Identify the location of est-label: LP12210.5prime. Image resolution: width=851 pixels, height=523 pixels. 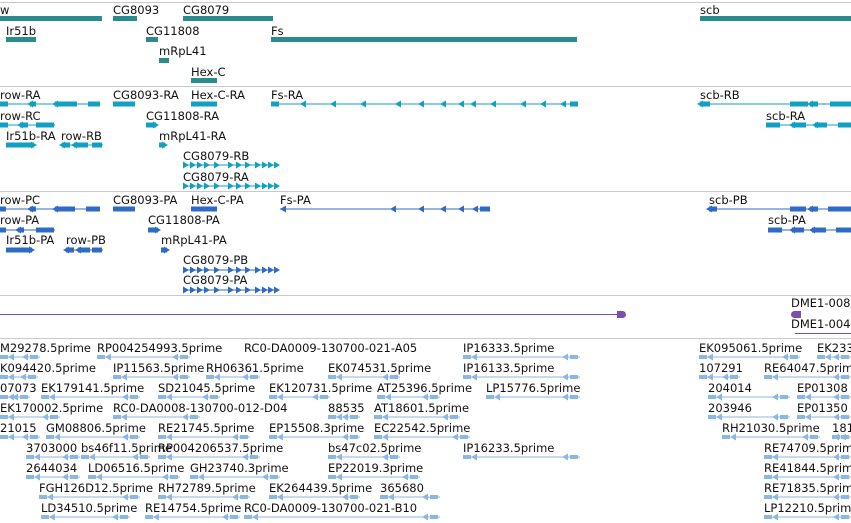
(807, 508).